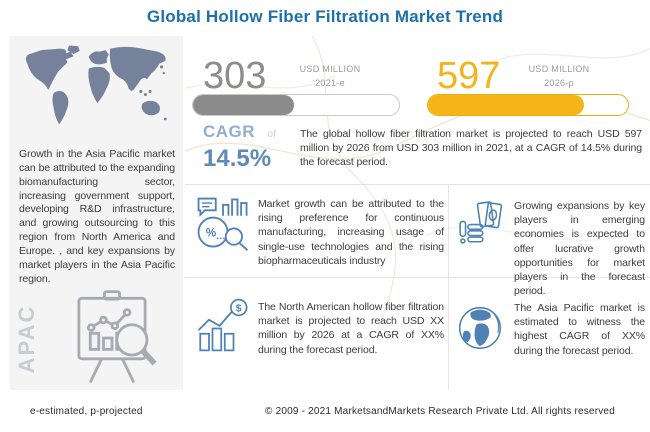  What do you see at coordinates (96, 88) in the screenshot?
I see `world-map-icon` at bounding box center [96, 88].